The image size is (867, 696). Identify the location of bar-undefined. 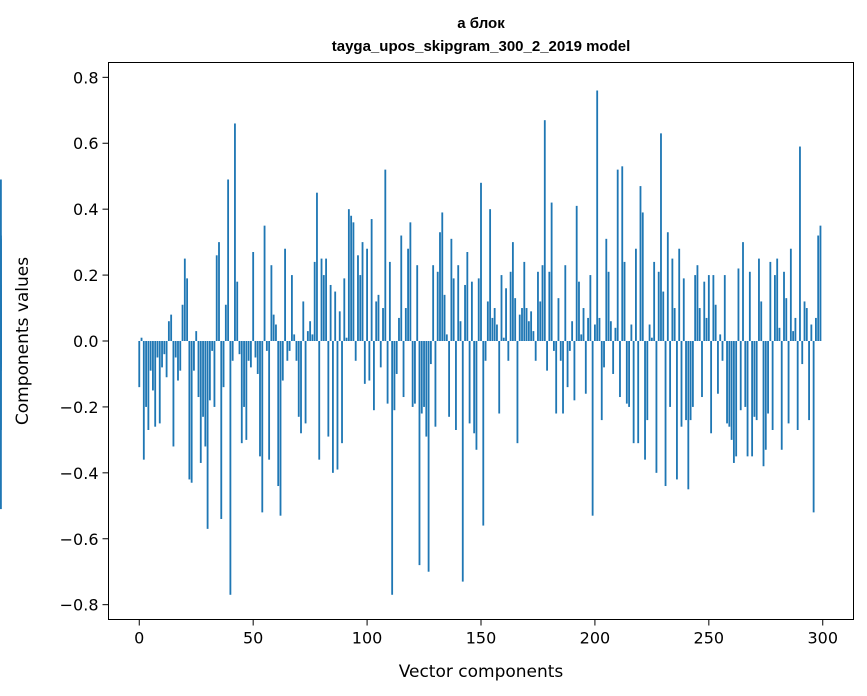
(1, 334).